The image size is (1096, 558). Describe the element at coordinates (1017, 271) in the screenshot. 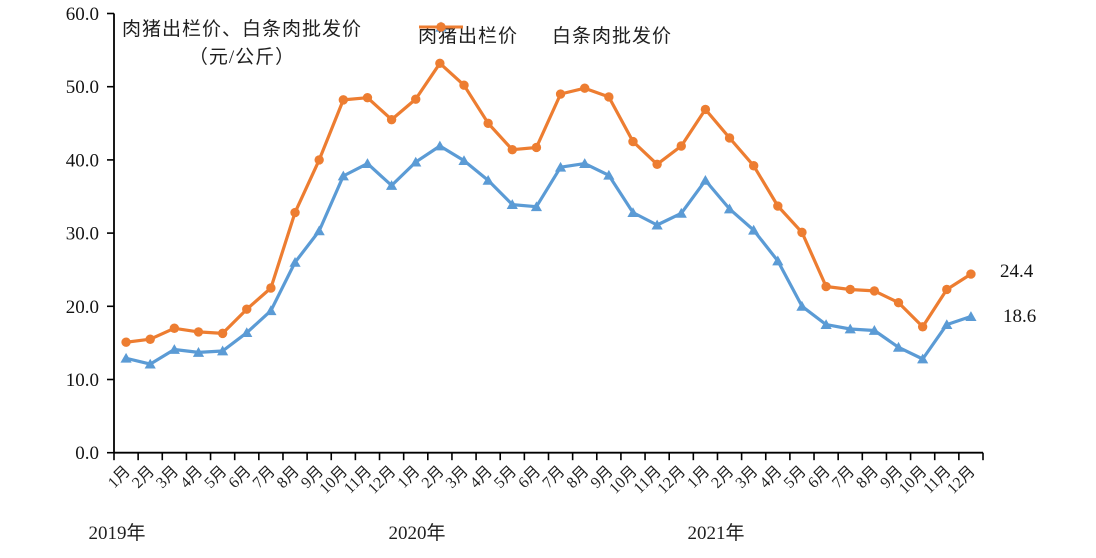

I see `end-value-label-wholesale: 24.4` at that location.